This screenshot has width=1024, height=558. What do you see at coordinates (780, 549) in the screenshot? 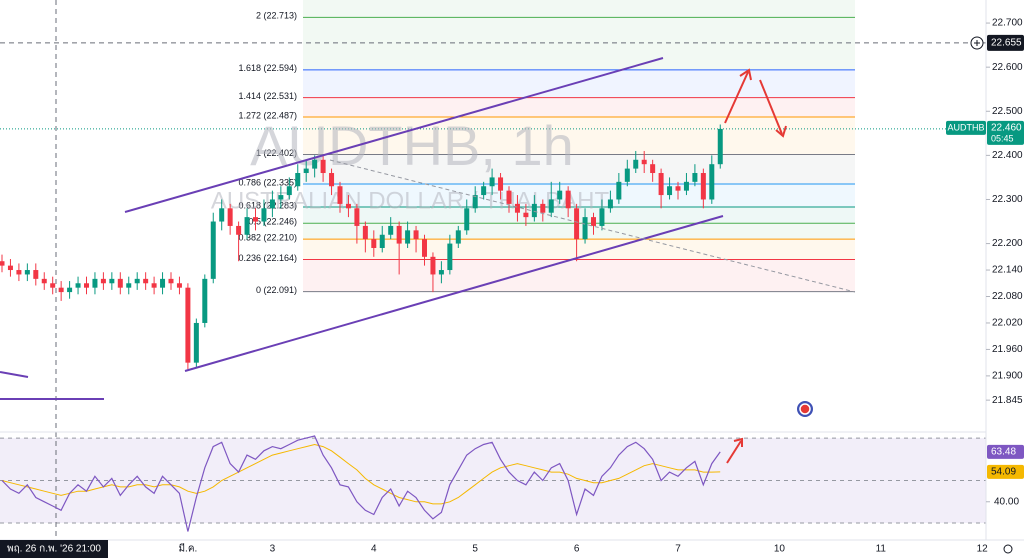
I see `x-tick-label: 10` at bounding box center [780, 549].